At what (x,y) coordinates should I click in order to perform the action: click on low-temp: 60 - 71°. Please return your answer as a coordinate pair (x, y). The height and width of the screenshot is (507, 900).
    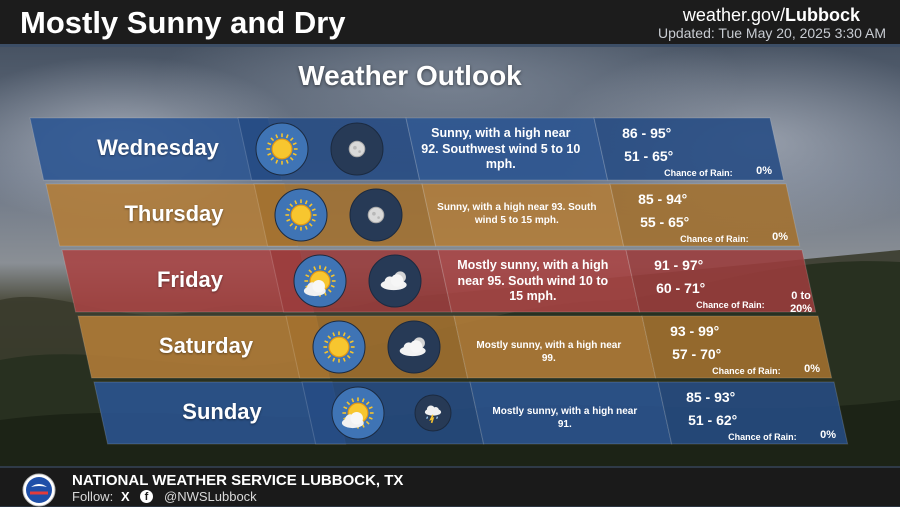
    Looking at the image, I should click on (681, 288).